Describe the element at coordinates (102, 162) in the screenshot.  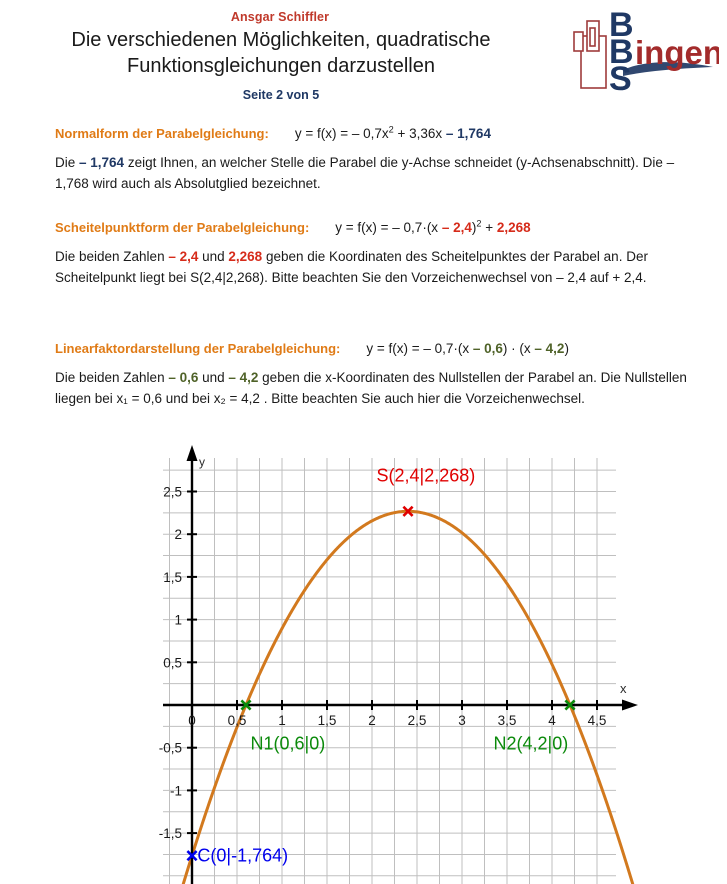
I see `normalform-body-highlight: – 1,764` at that location.